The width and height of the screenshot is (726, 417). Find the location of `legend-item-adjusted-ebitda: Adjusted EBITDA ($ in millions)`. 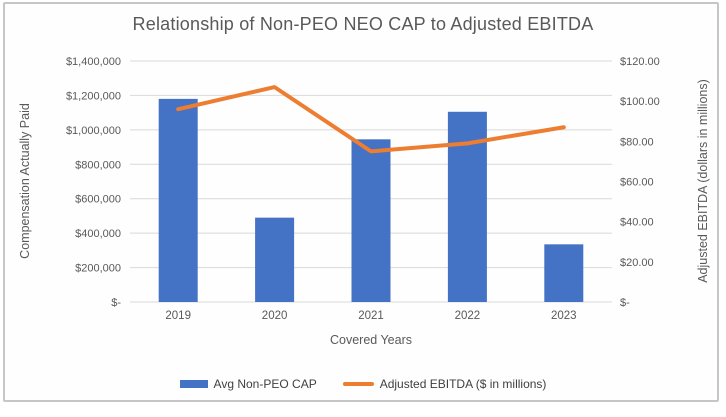

legend-item-adjusted-ebitda: Adjusted EBITDA ($ in millions) is located at coordinates (444, 384).